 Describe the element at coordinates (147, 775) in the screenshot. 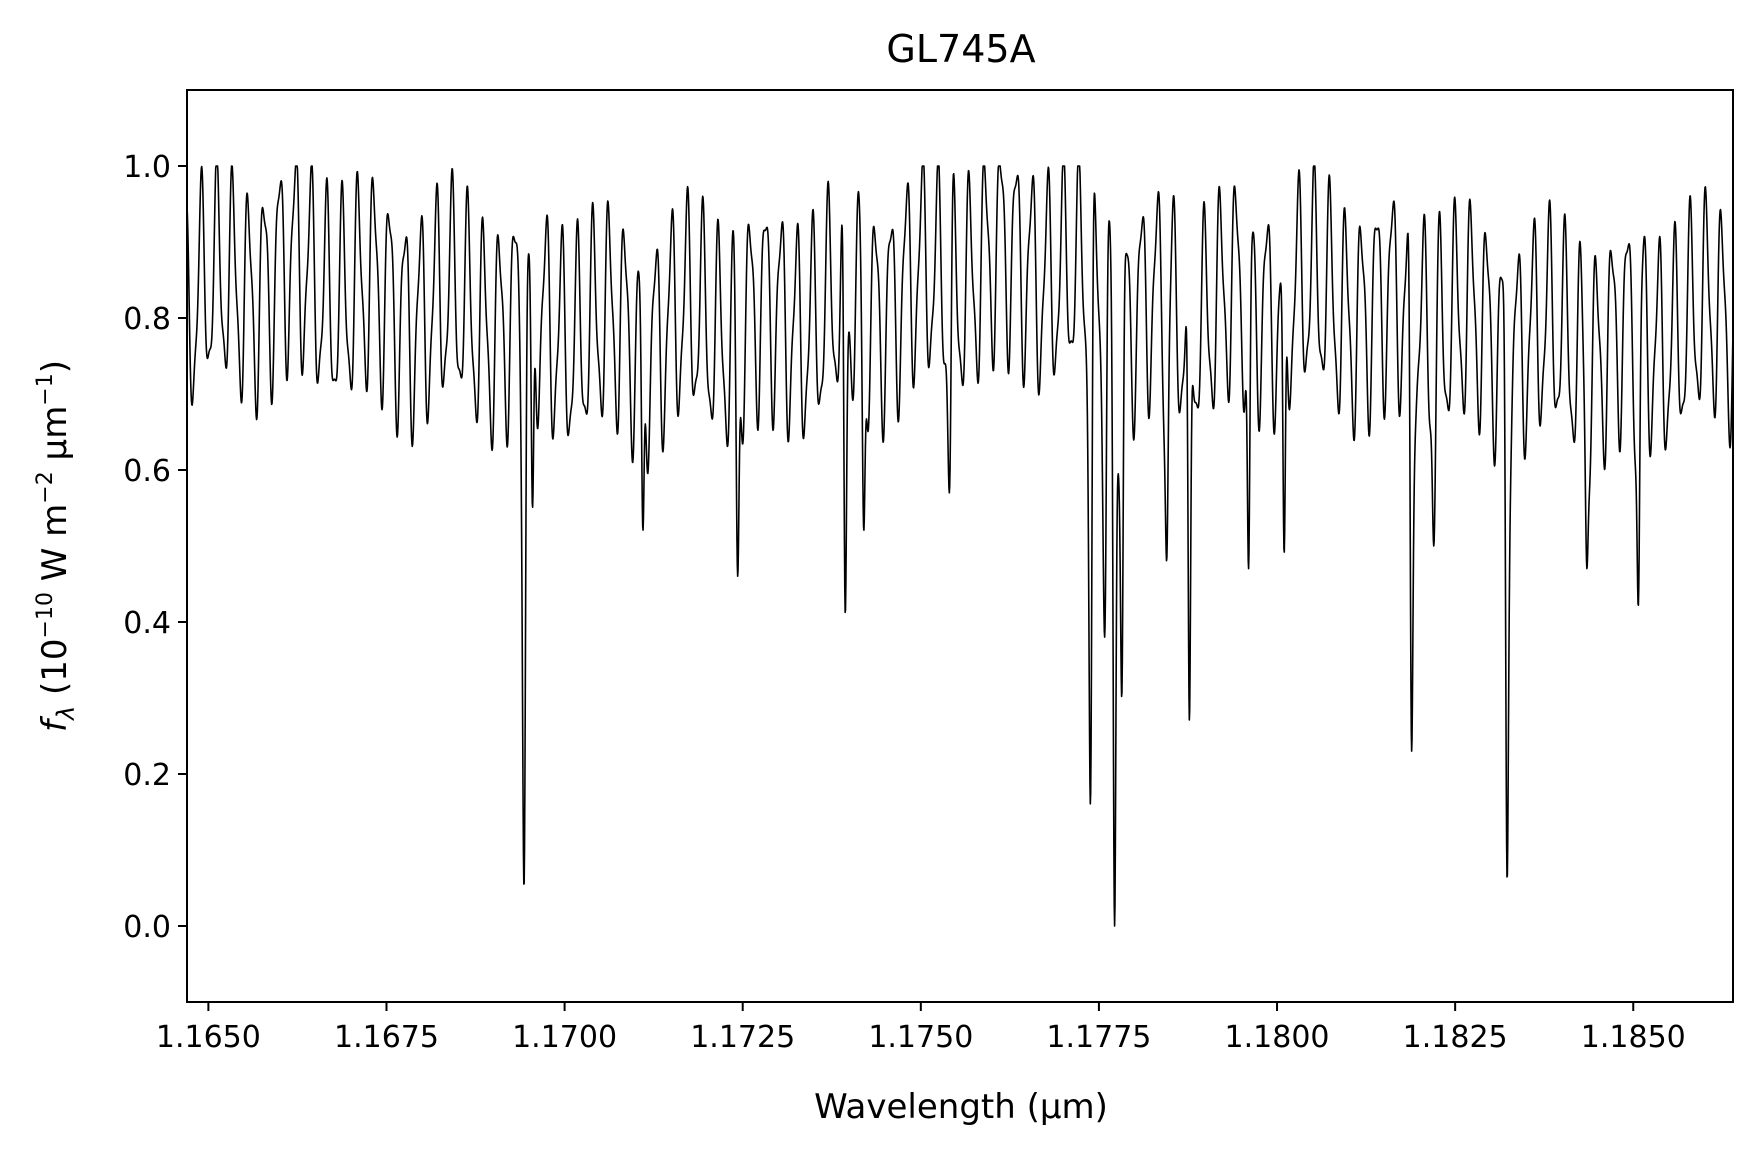

I see `y-tick-label: 0.2` at that location.